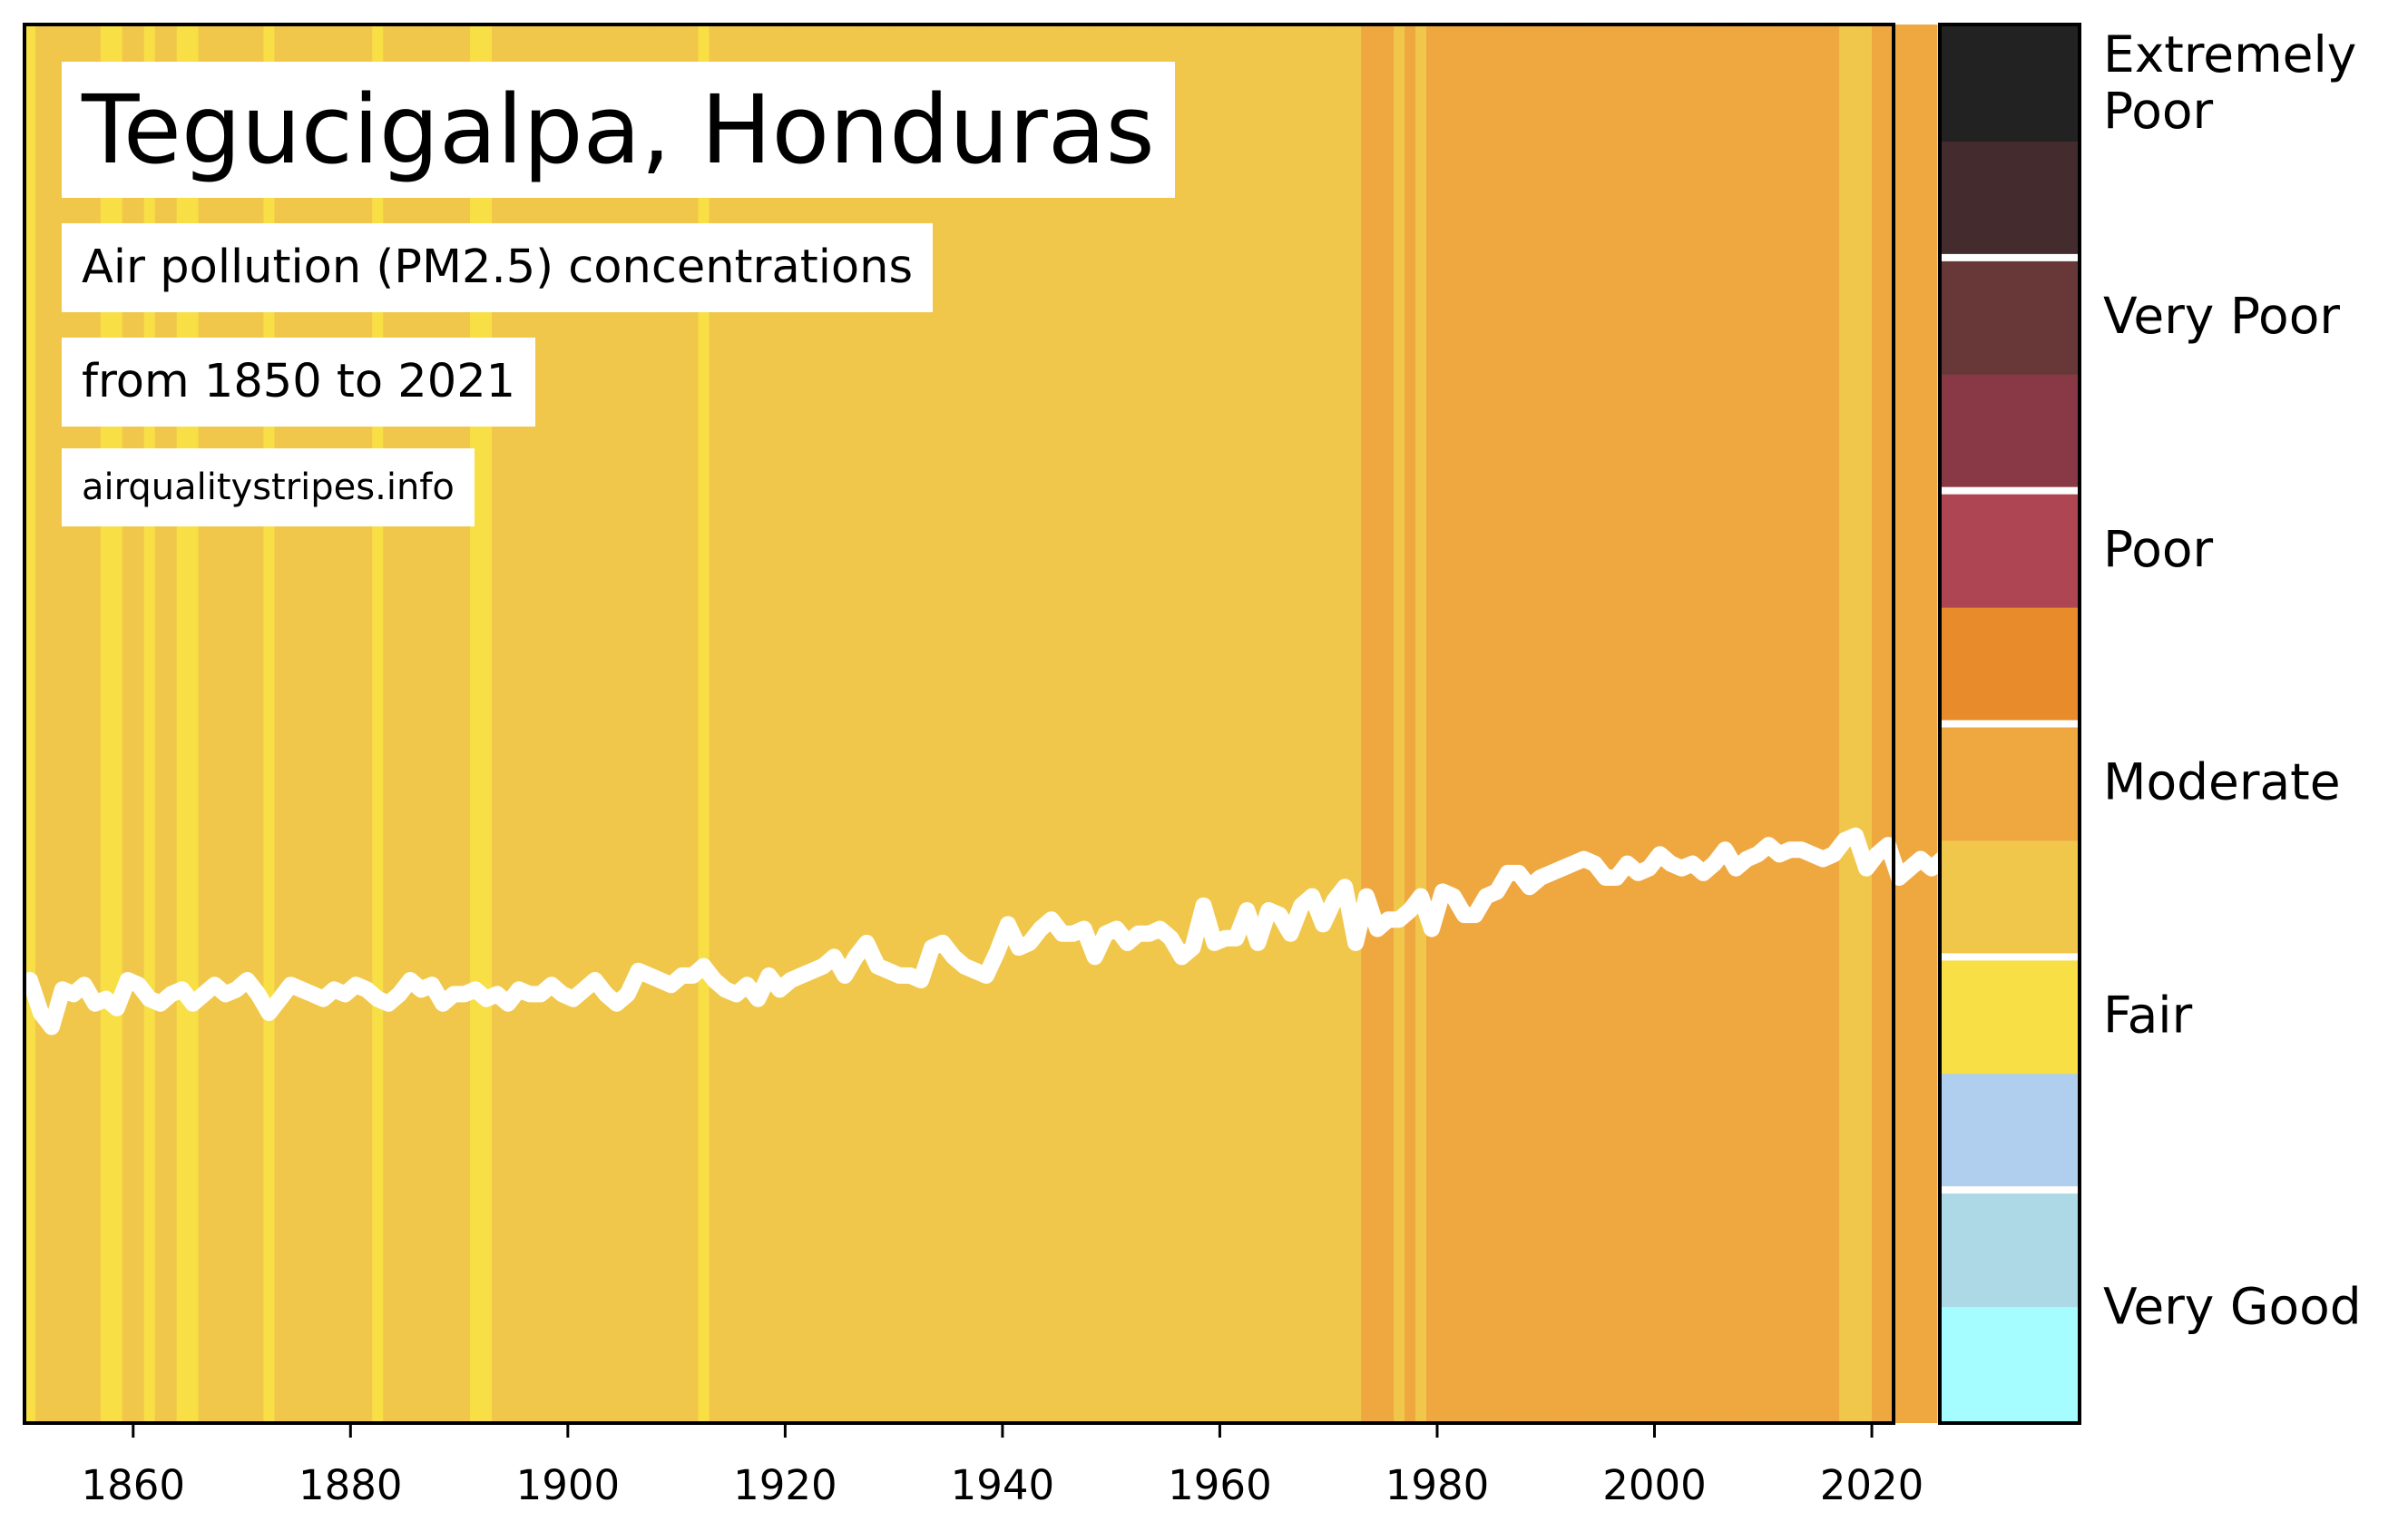  I want to click on stripe-2025, so click(1932, 724).